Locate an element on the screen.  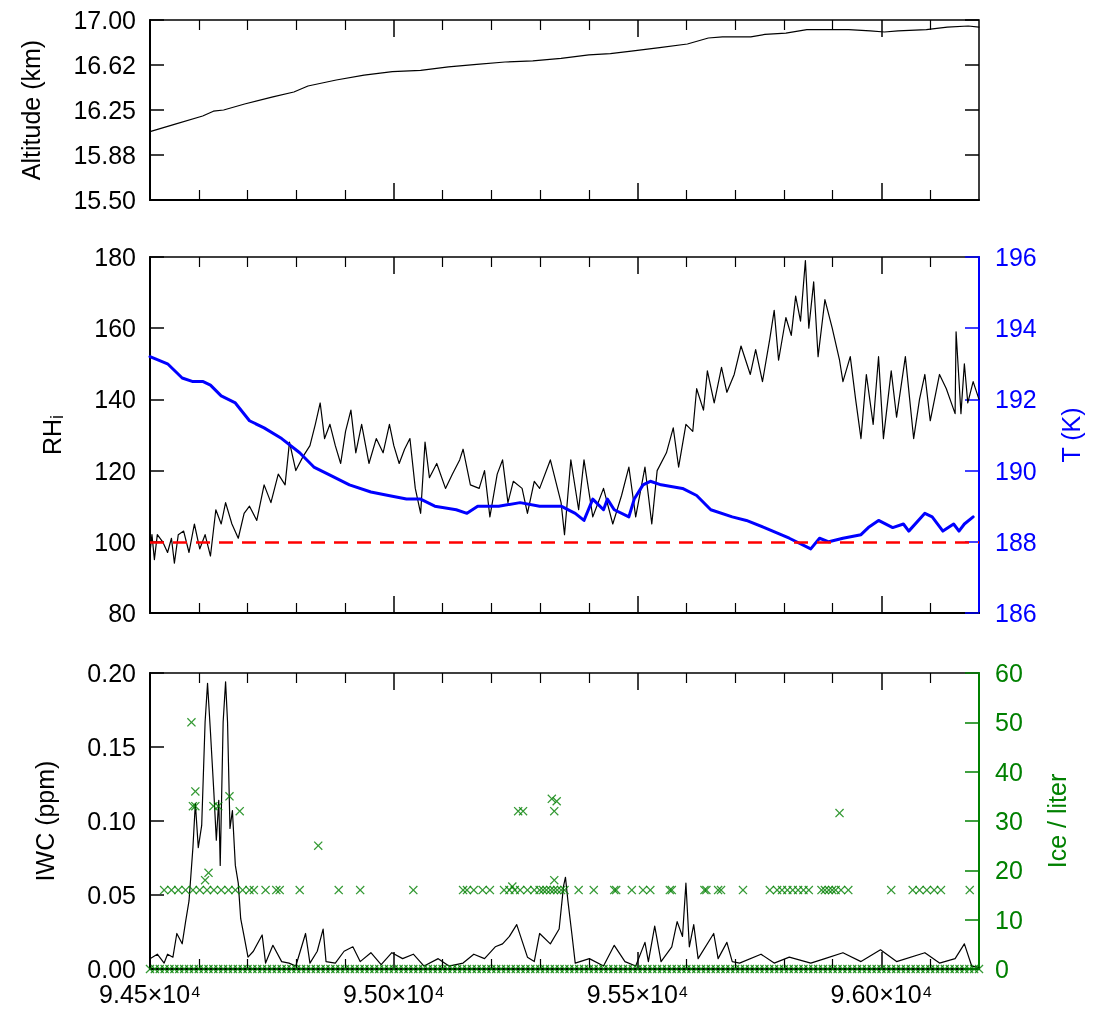
y-axis-title: RHᵢ is located at coordinates (51, 435).